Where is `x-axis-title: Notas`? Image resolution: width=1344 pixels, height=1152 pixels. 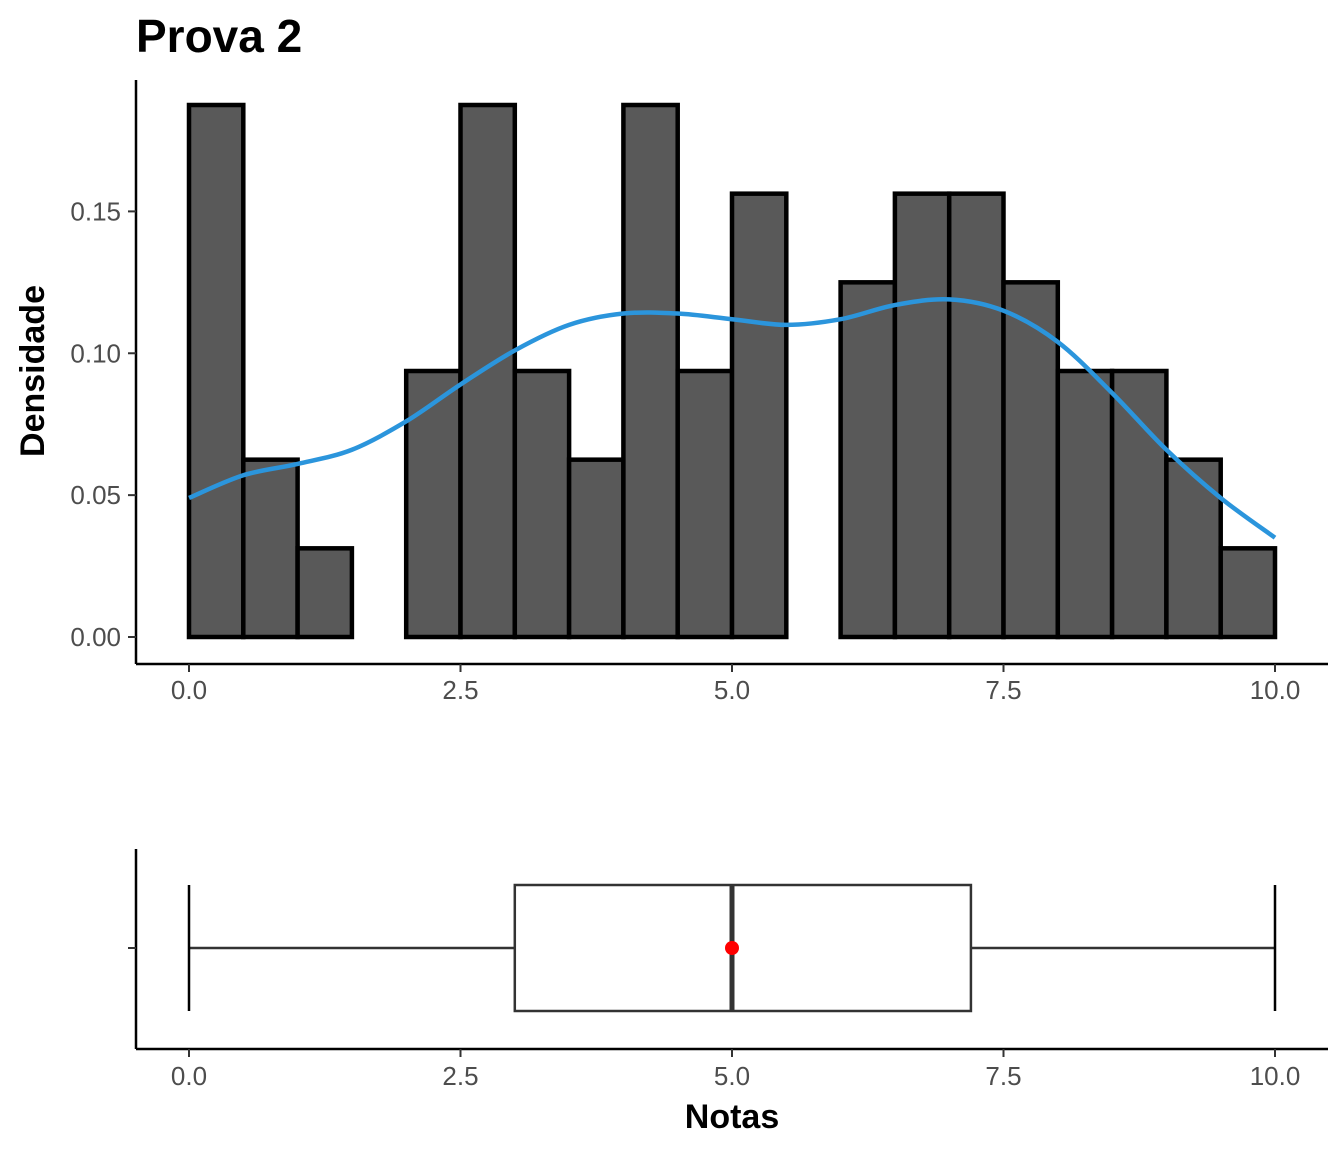
x-axis-title: Notas is located at coordinates (732, 1117).